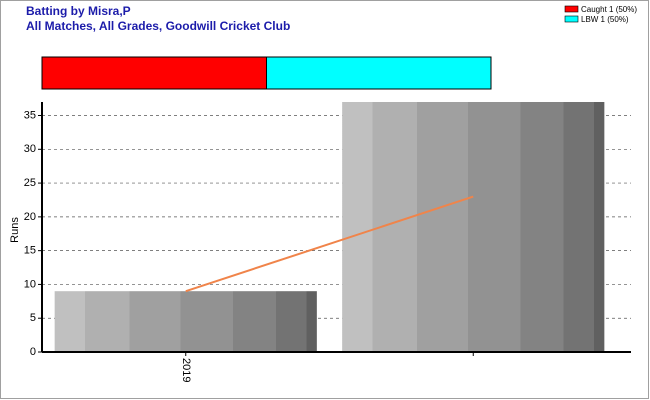  I want to click on y-tick-label: 35, so click(30, 115).